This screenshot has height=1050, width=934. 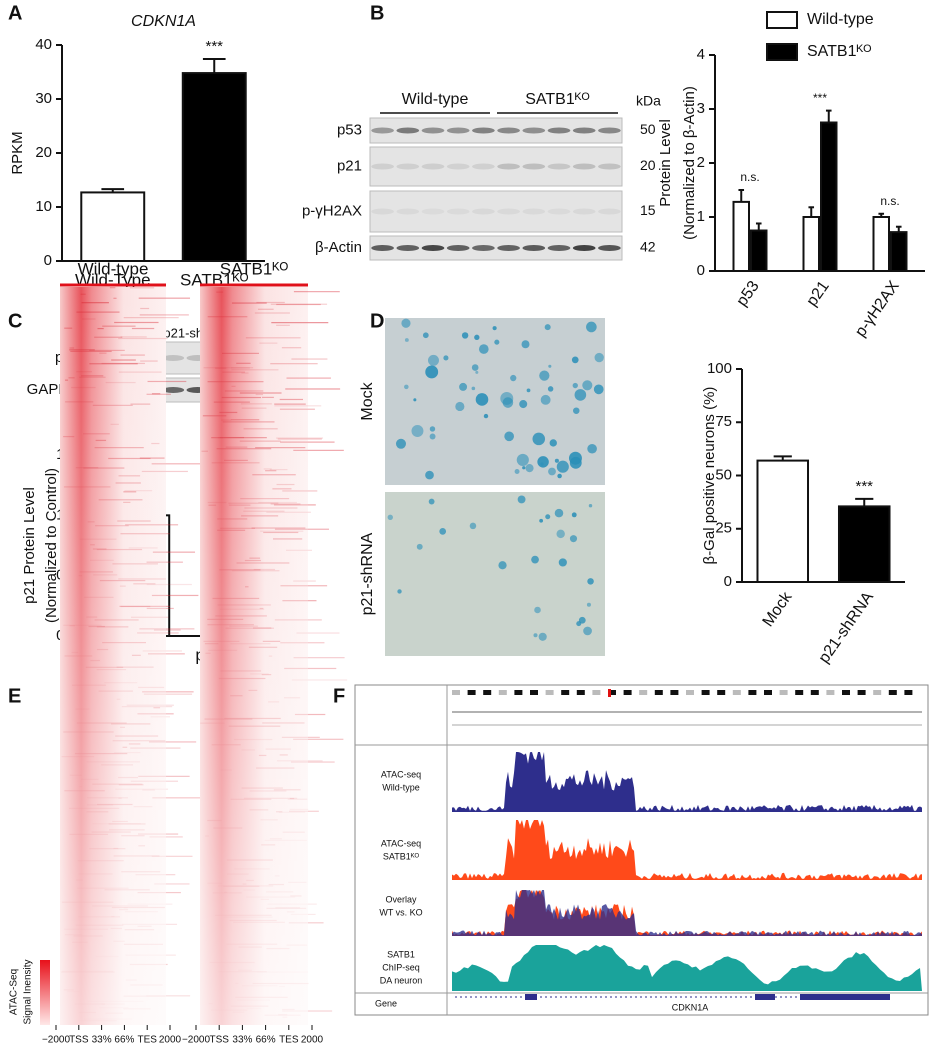 I want to click on x-tick-label: p53, so click(x=747, y=294).